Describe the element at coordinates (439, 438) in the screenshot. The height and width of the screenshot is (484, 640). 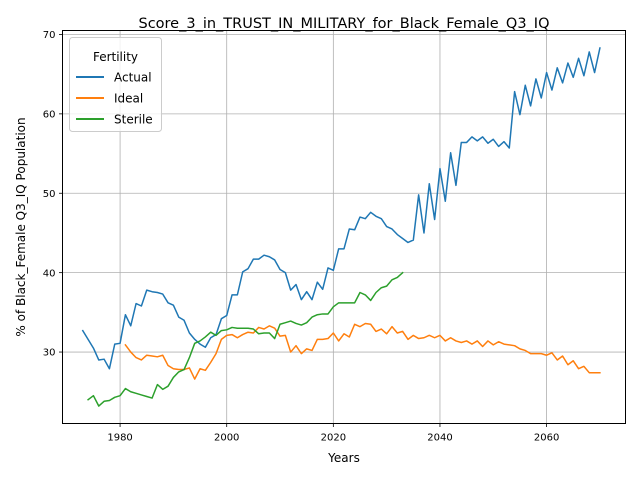
I see `x-tick-label: 2040` at that location.